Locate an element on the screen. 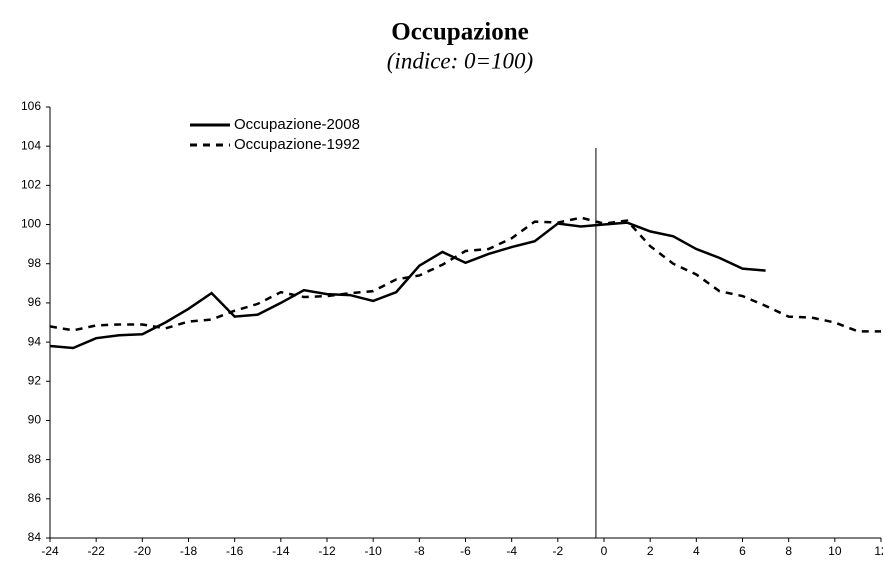 This screenshot has width=883, height=565. x-tick-label: -6 is located at coordinates (465, 551).